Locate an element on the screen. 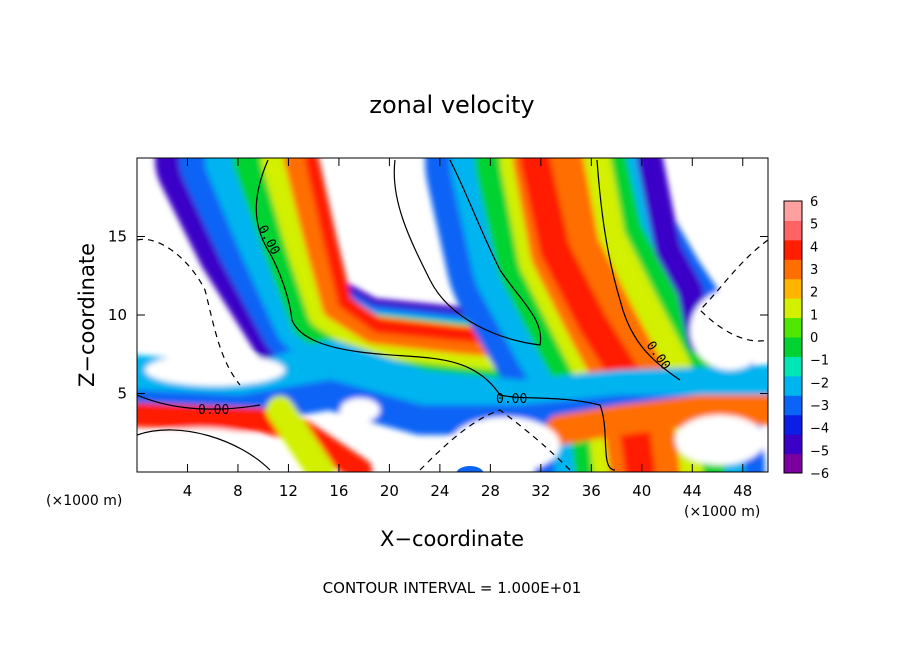 This screenshot has width=904, height=654. contour-interval-footer: CONTOUR INTERVAL = 1.000E+01 is located at coordinates (452, 588).